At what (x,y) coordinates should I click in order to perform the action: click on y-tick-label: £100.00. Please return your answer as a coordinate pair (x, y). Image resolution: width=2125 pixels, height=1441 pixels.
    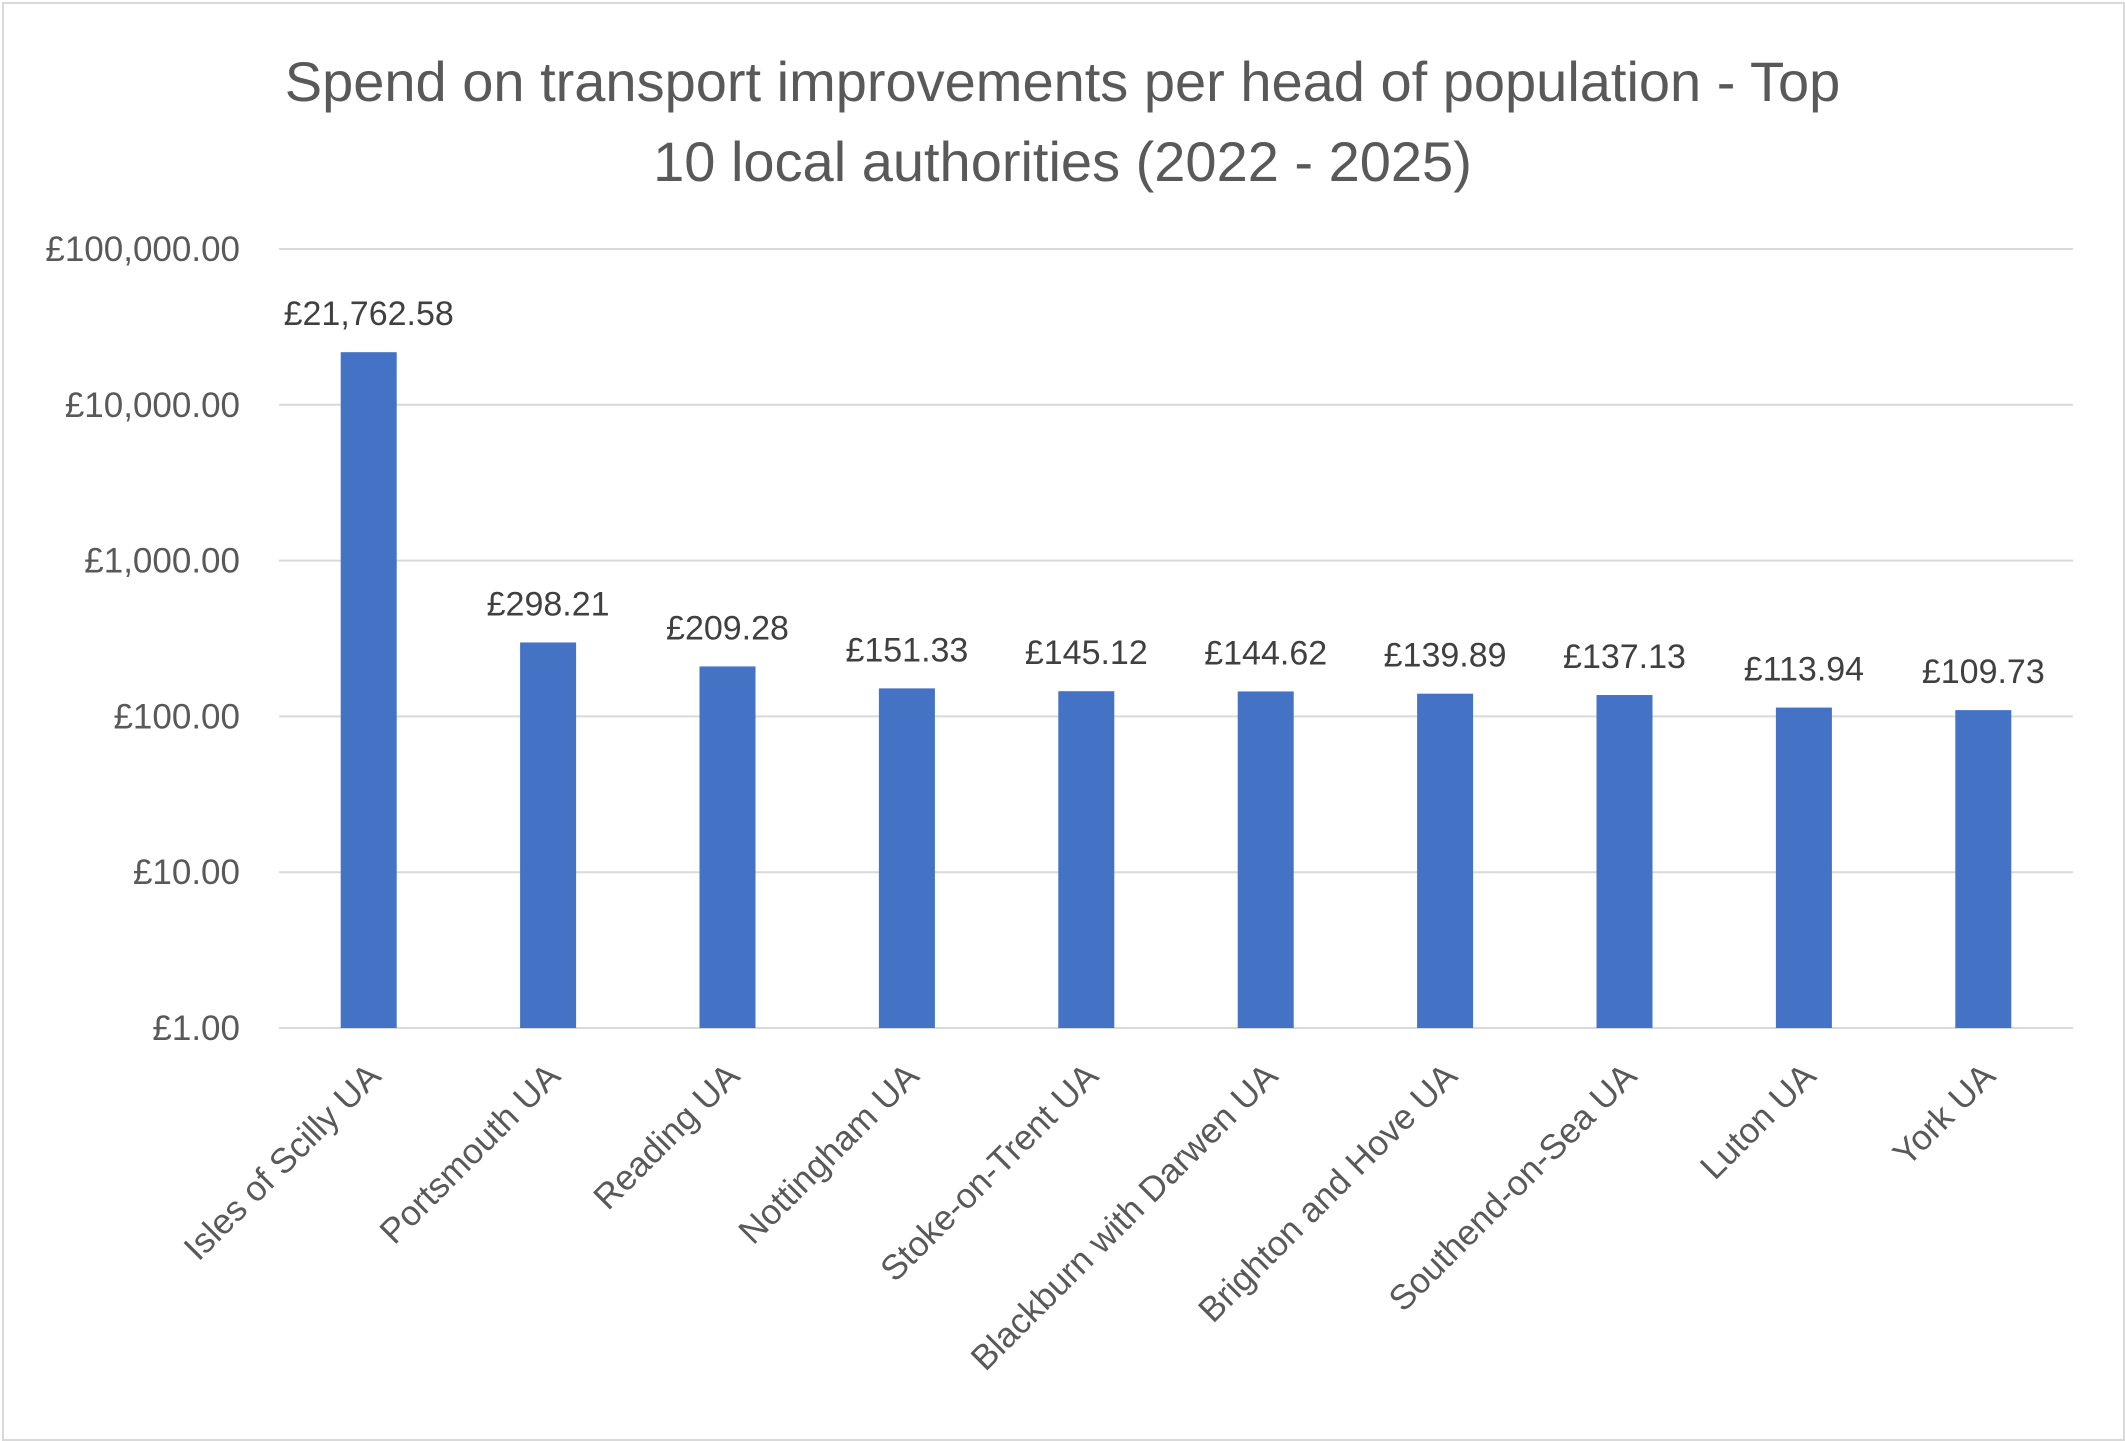
    Looking at the image, I should click on (176, 716).